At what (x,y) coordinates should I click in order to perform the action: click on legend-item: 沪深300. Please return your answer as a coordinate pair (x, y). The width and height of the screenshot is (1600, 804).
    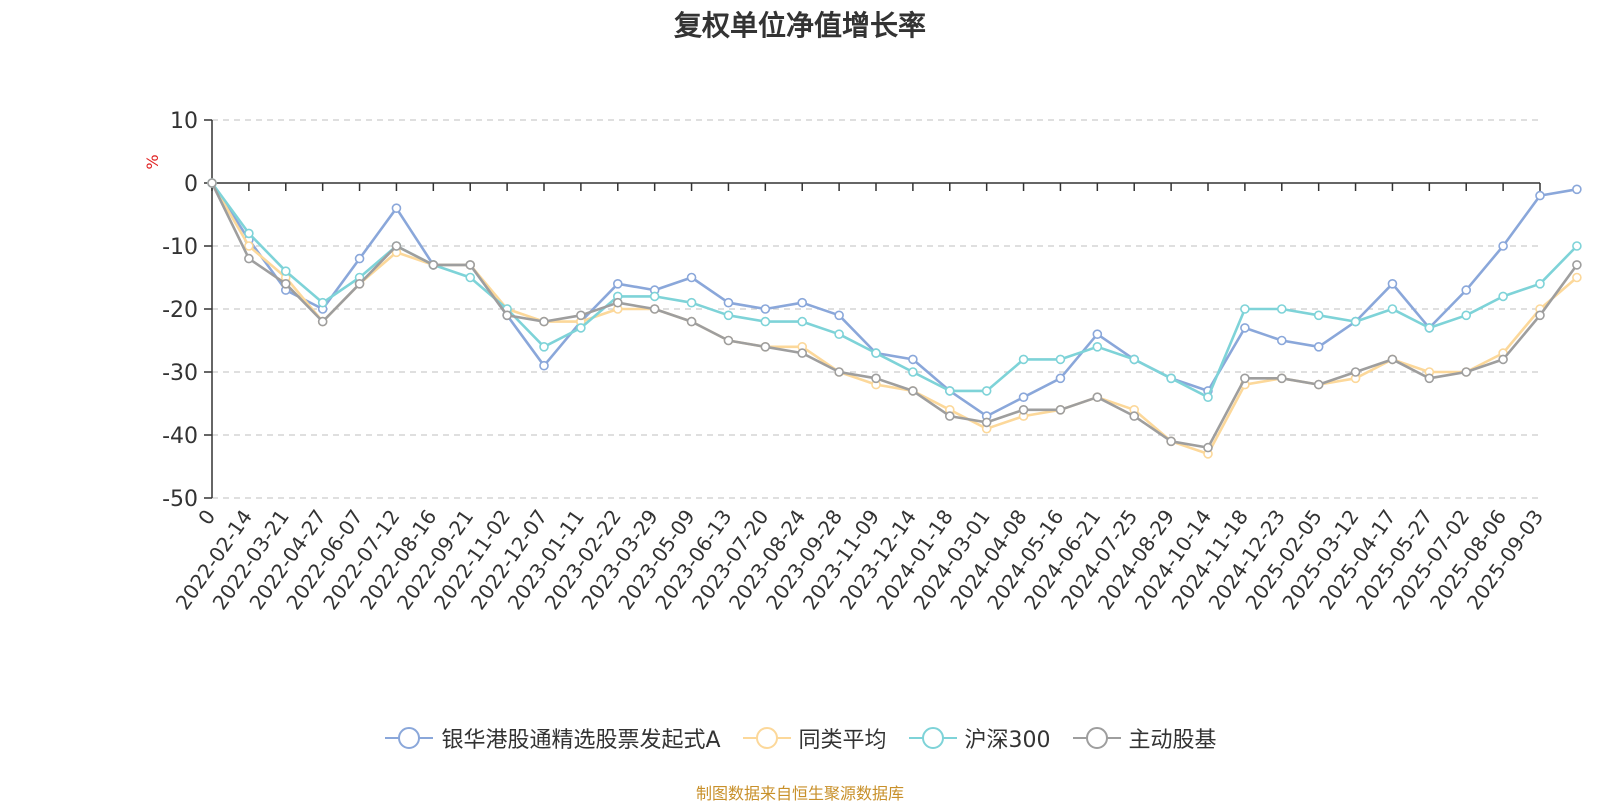
    Looking at the image, I should click on (979, 738).